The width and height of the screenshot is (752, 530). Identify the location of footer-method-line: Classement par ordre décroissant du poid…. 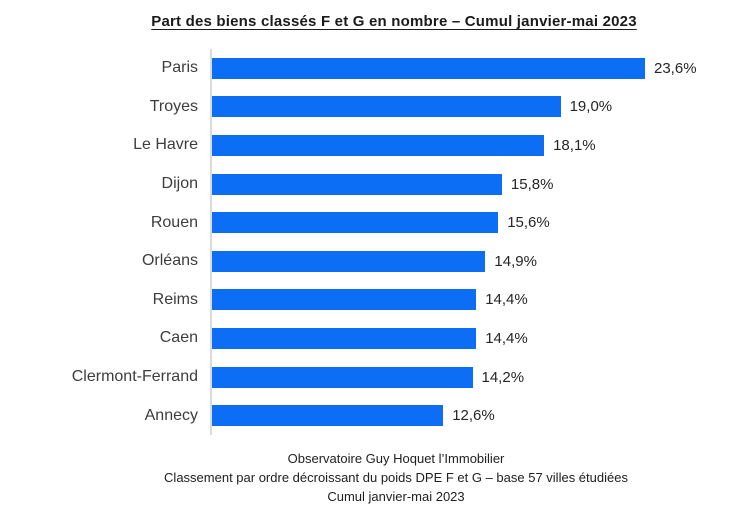
(396, 477).